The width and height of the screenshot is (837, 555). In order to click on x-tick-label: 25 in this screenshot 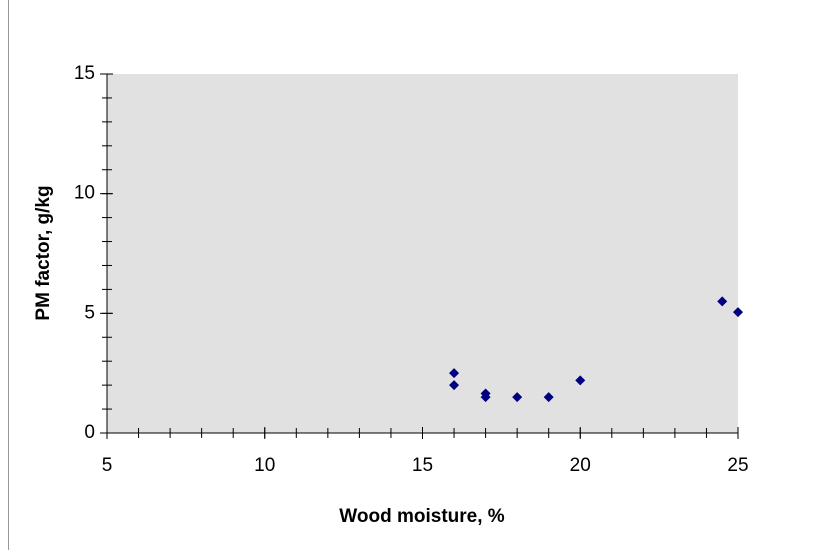, I will do `click(737, 465)`.